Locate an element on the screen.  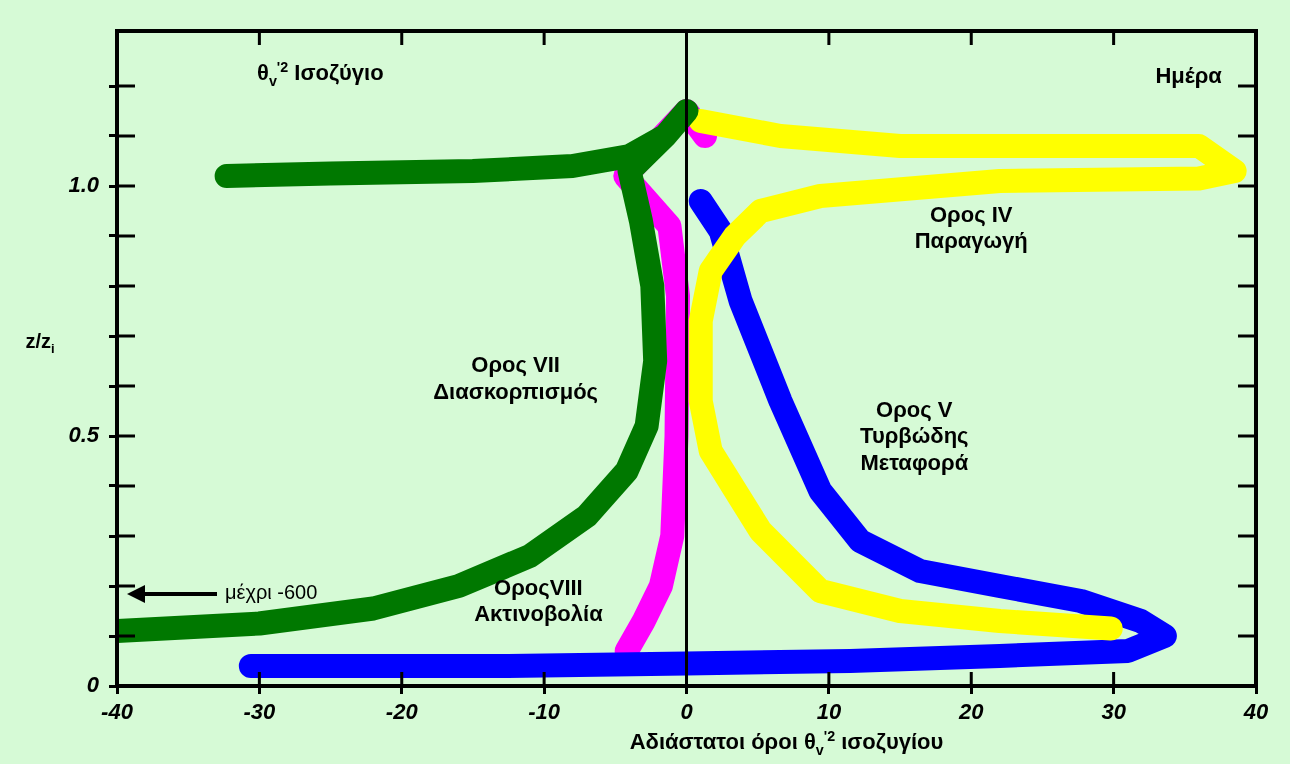
y-axis-title: z/z$_{i}$ is located at coordinates (40, 342).